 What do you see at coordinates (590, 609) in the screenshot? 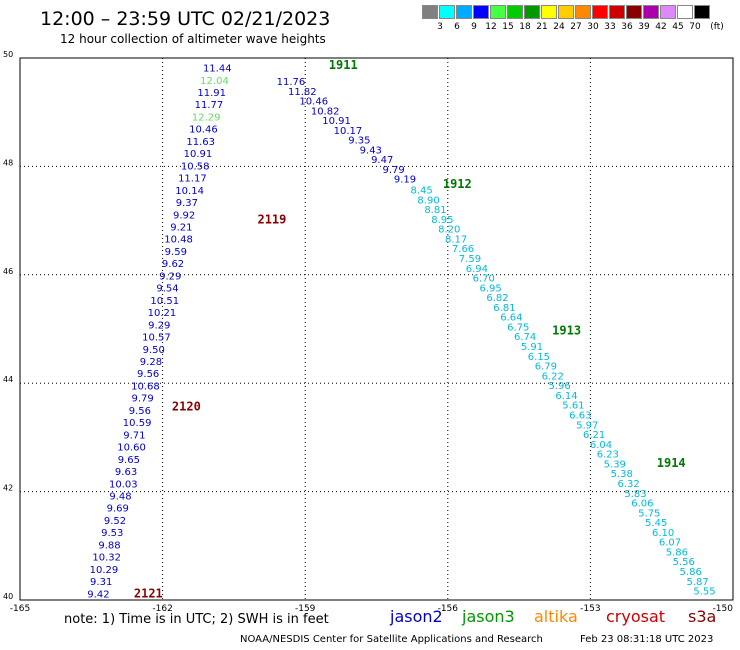
I see `lon-tick-label: -153` at bounding box center [590, 609].